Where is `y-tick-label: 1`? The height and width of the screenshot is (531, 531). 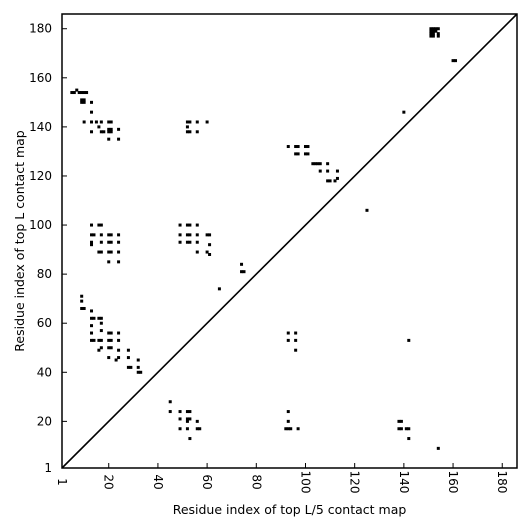
y-tick-label: 1 is located at coordinates (48, 468).